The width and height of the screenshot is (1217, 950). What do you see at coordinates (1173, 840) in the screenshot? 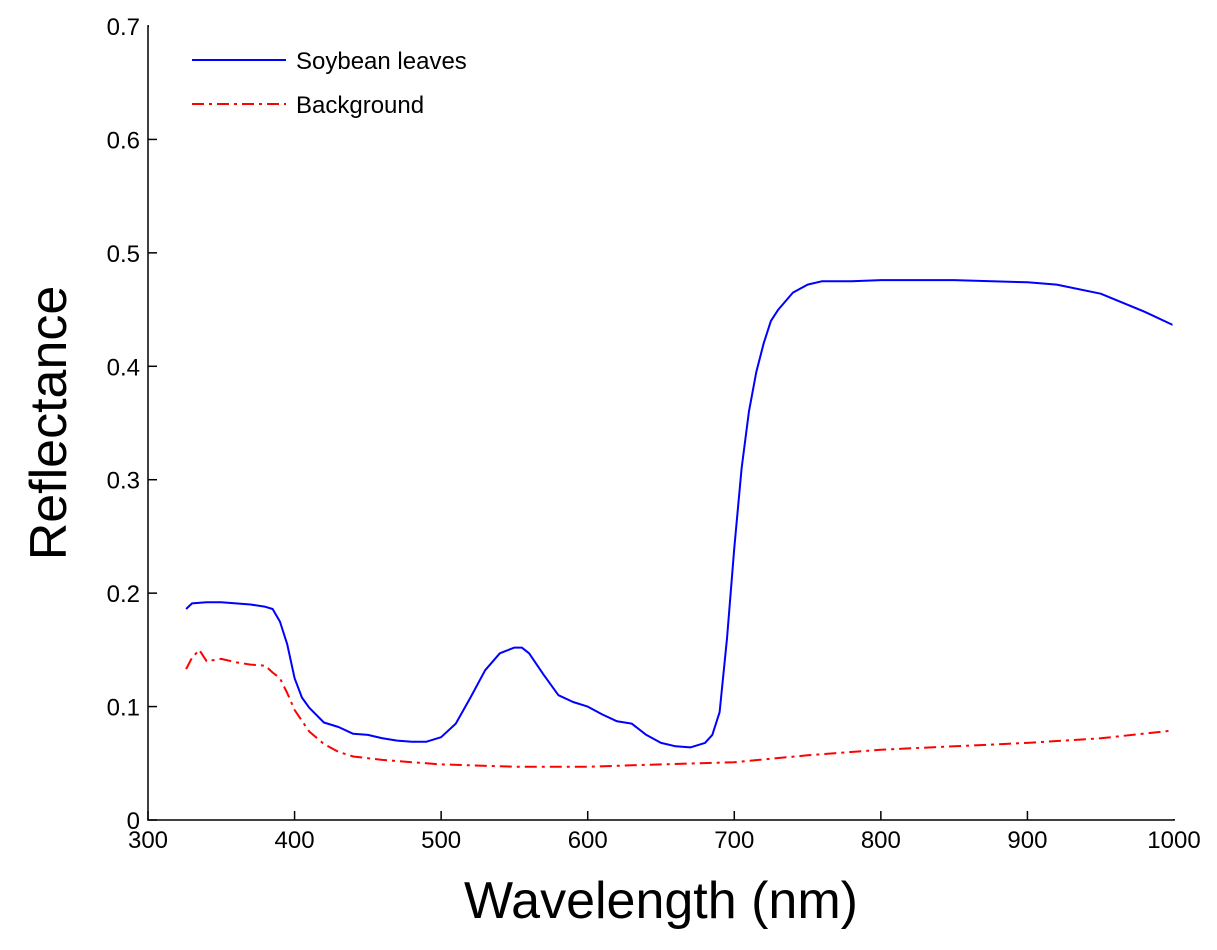
I see `x-tick-label: 1000` at bounding box center [1173, 840].